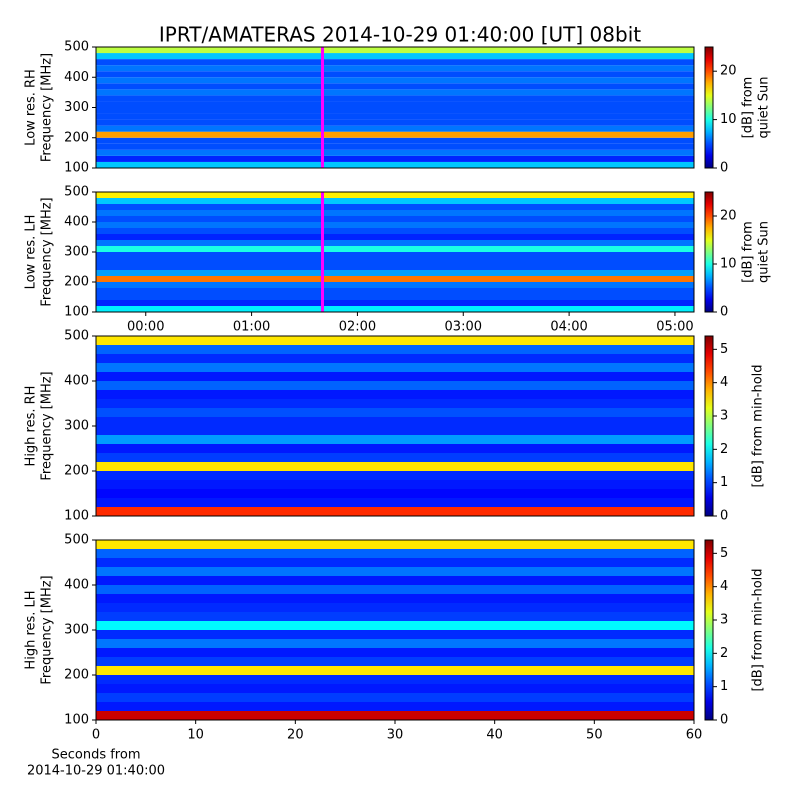  I want to click on colorbar-label: [dB] from, so click(748, 252).